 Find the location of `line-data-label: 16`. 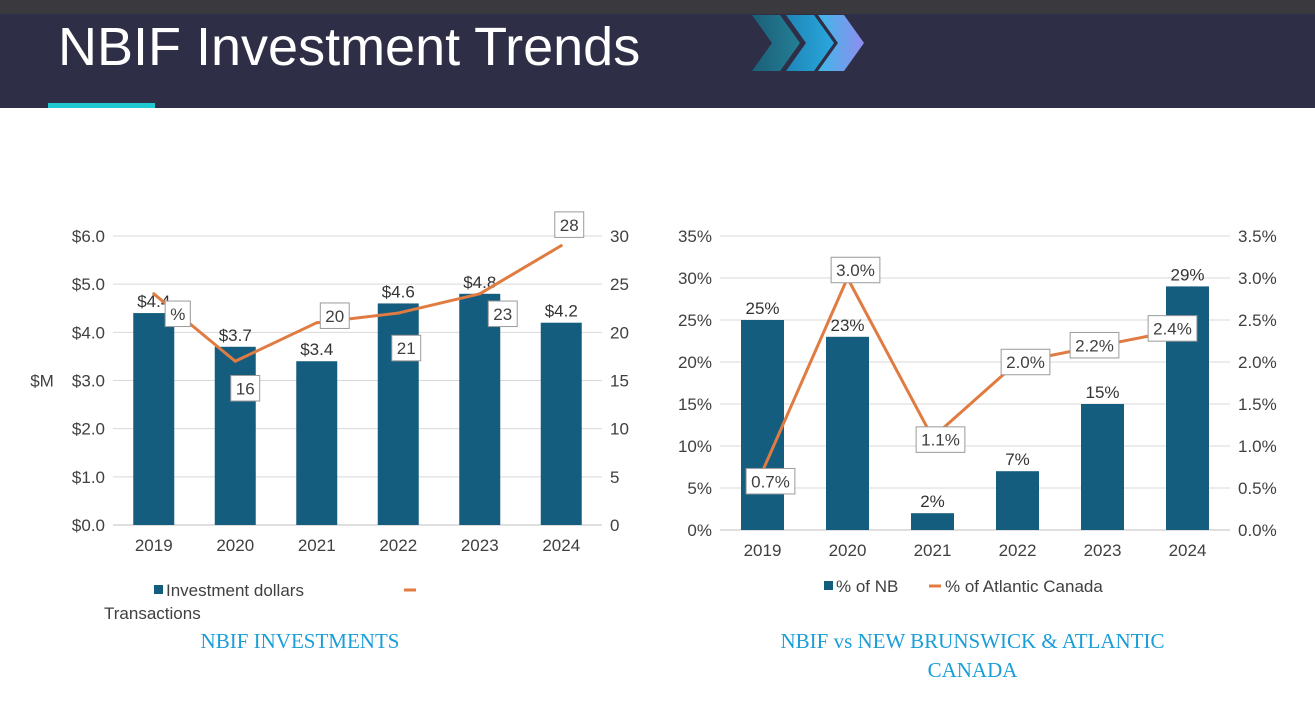

line-data-label: 16 is located at coordinates (245, 388).